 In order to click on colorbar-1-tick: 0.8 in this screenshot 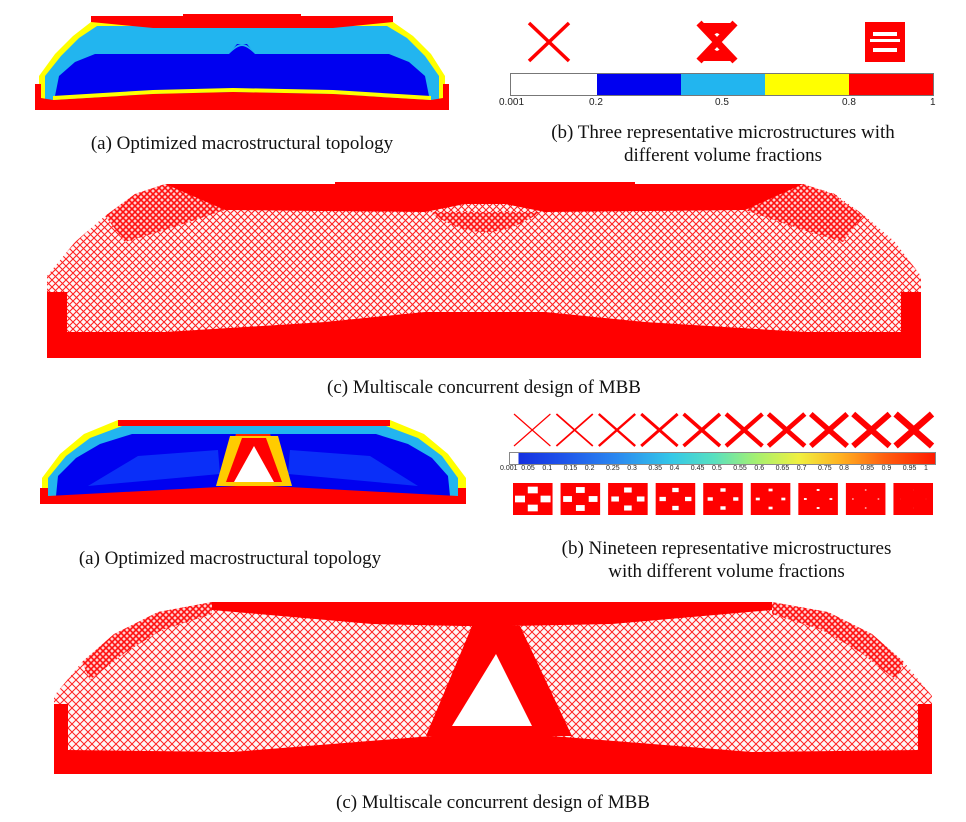, I will do `click(849, 102)`.